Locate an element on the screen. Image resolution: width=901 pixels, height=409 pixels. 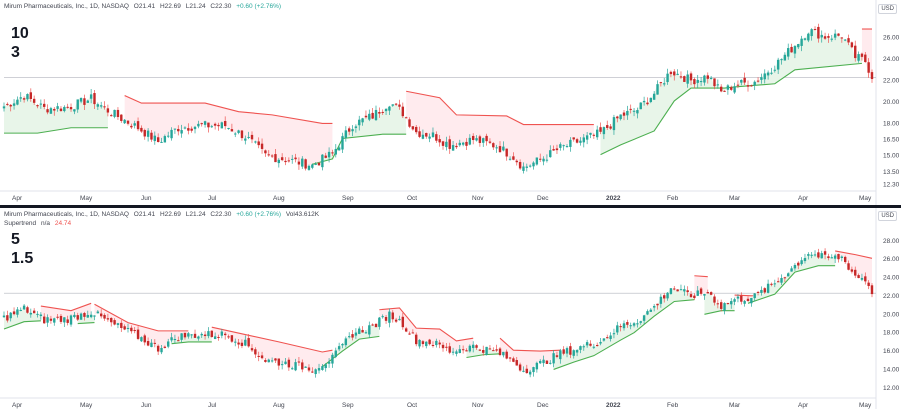
indicator-legend: Supertrend n/a 24.74 is located at coordinates (39, 224).